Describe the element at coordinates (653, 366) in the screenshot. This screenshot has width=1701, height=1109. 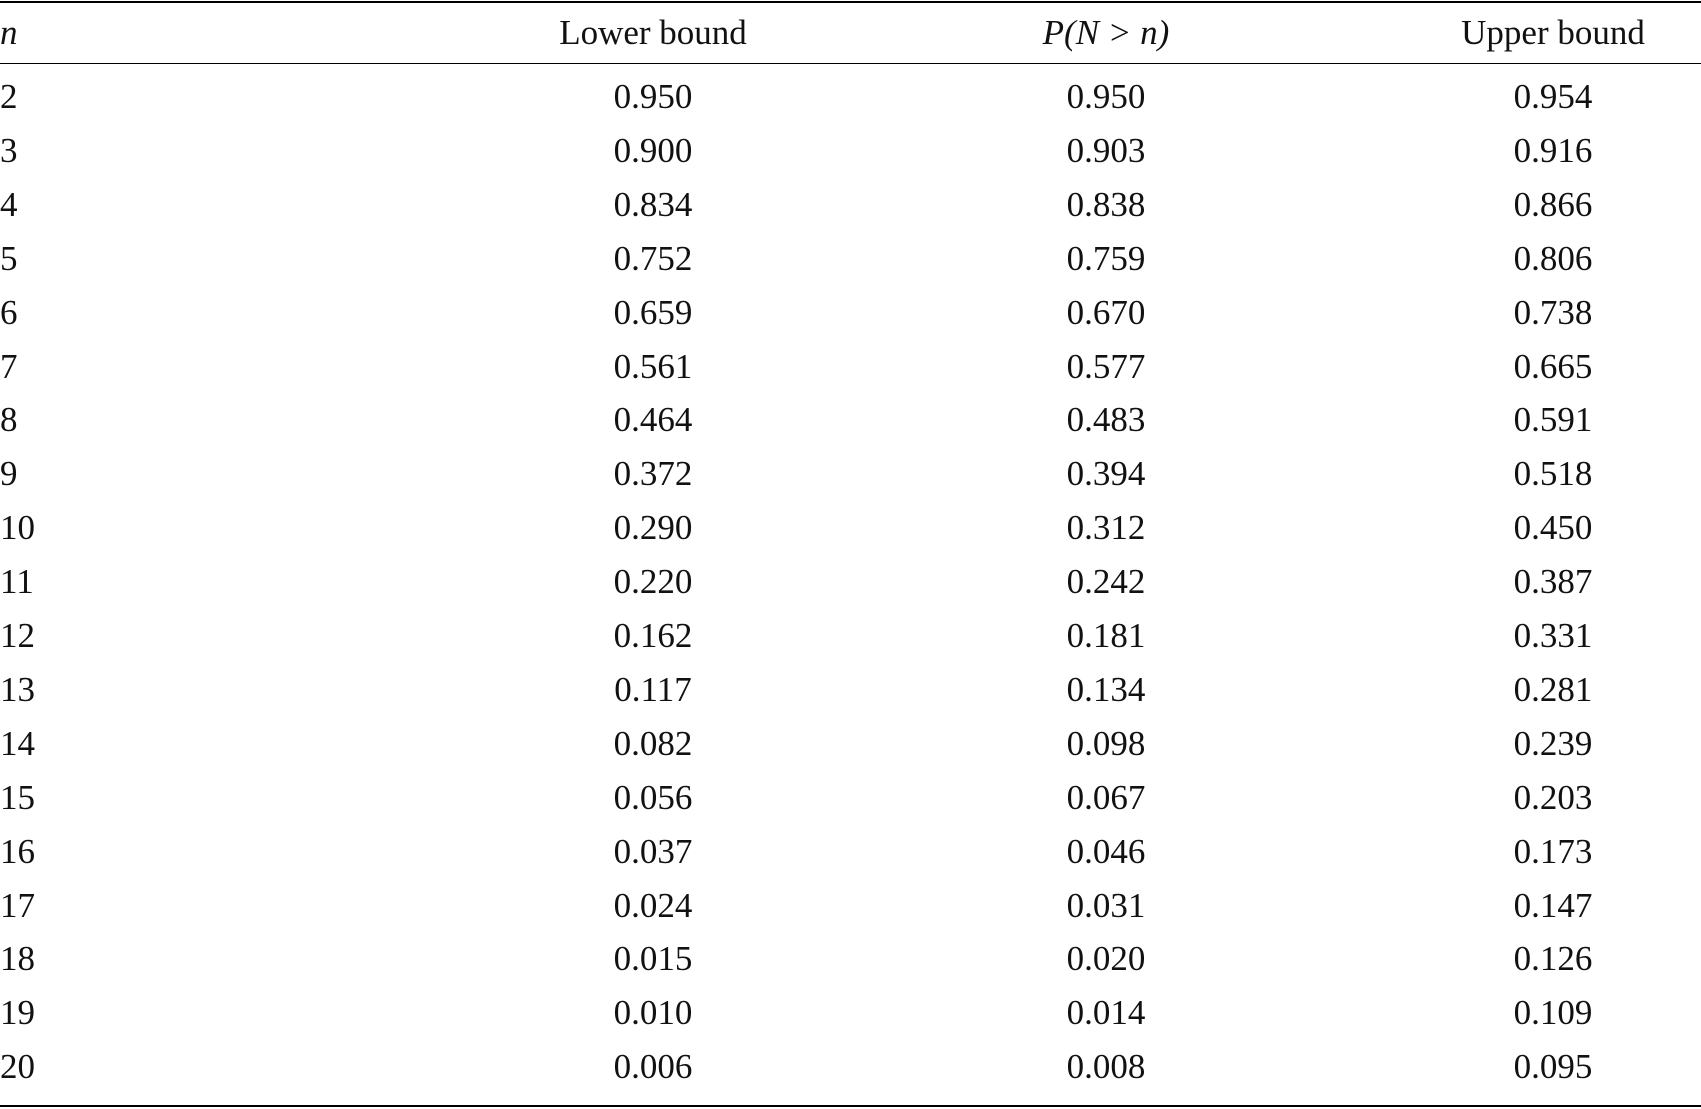
I see `table-cell: 0.561` at that location.